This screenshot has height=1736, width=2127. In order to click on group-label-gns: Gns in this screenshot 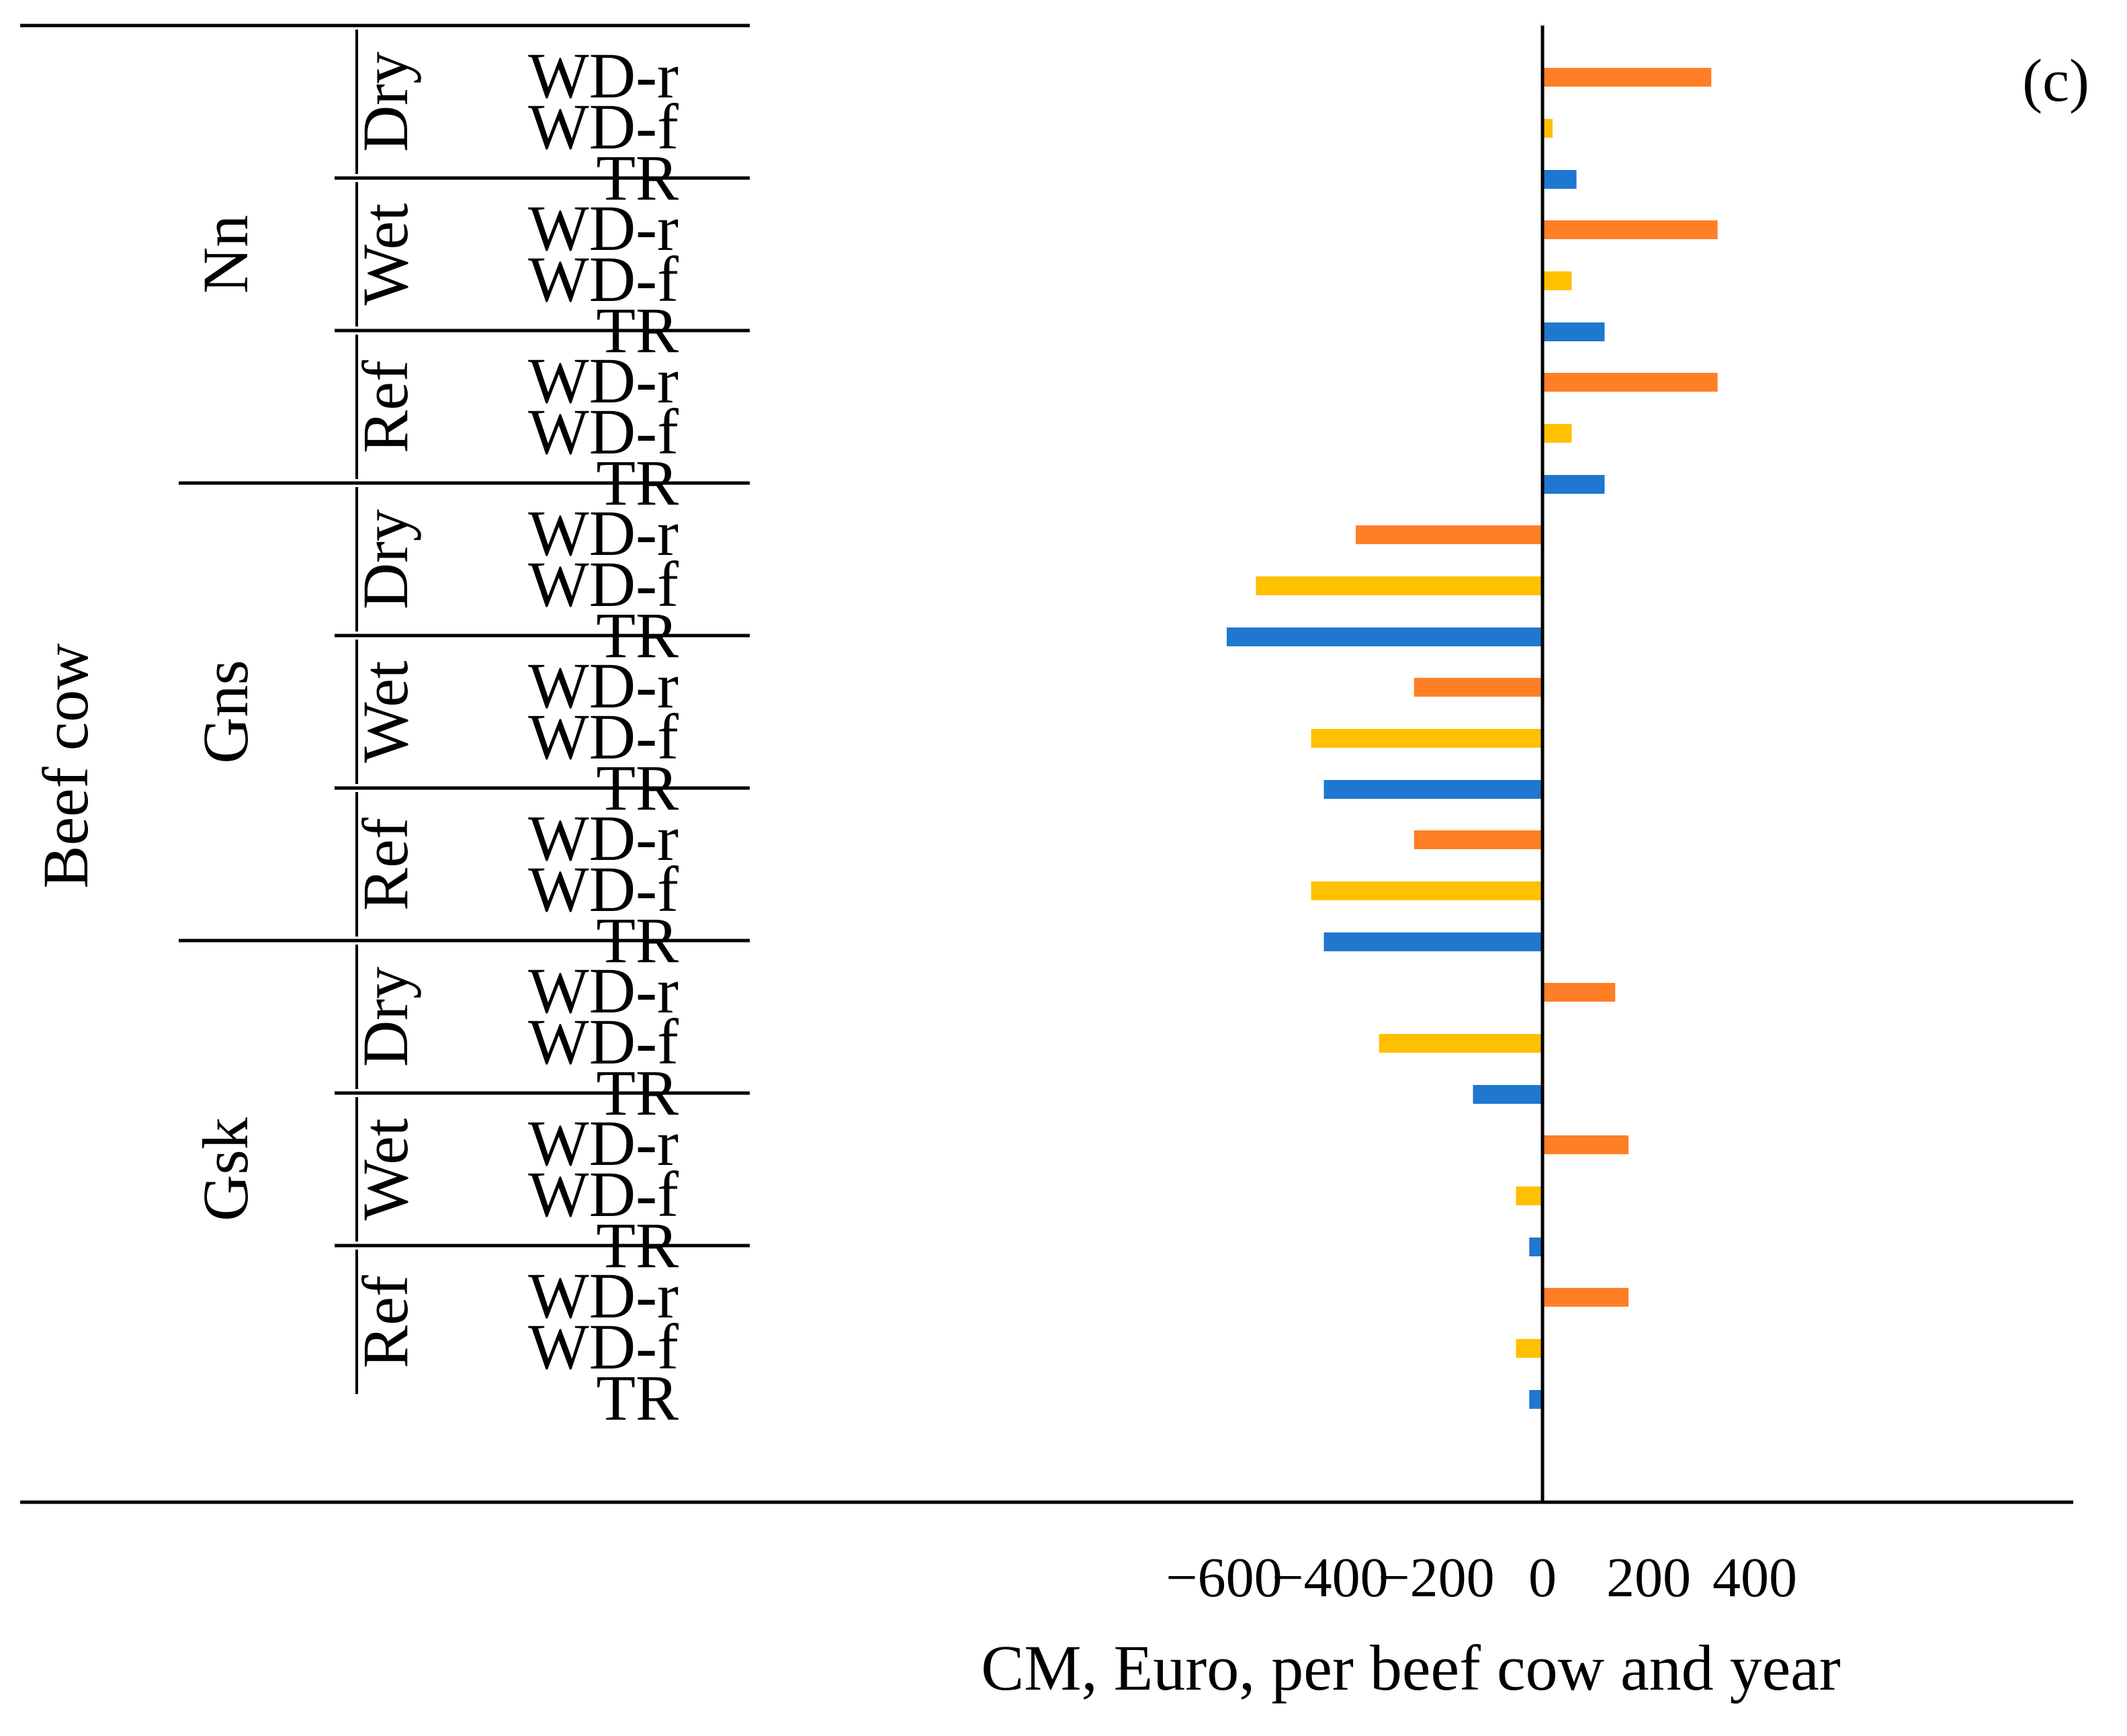, I will do `click(225, 712)`.